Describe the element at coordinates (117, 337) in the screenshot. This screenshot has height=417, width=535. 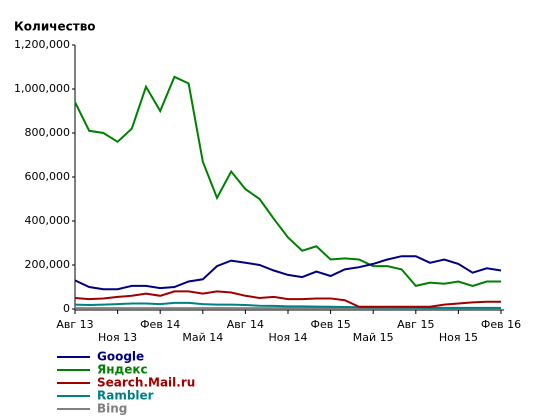
I see `x-tick-label: Ноя 13` at that location.